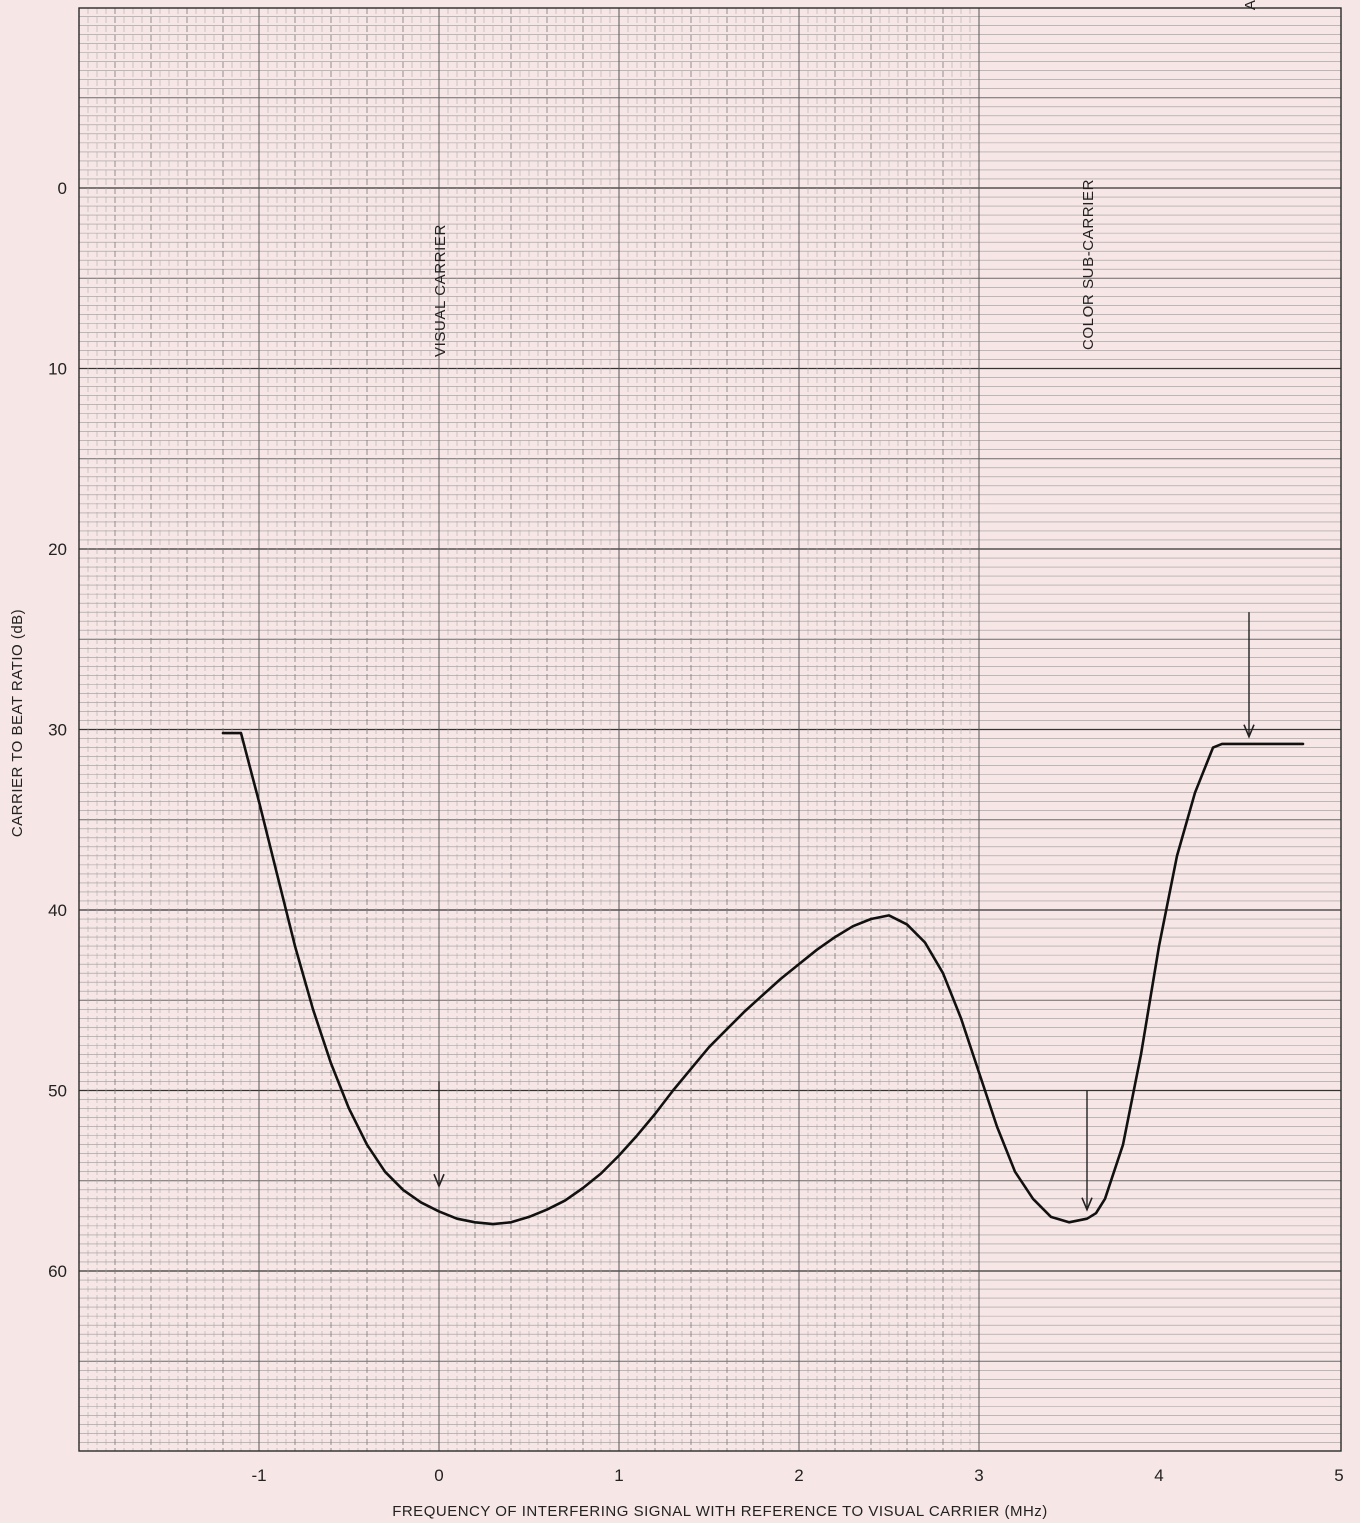  Describe the element at coordinates (978, 1475) in the screenshot. I see `x-tick-label: 3` at that location.